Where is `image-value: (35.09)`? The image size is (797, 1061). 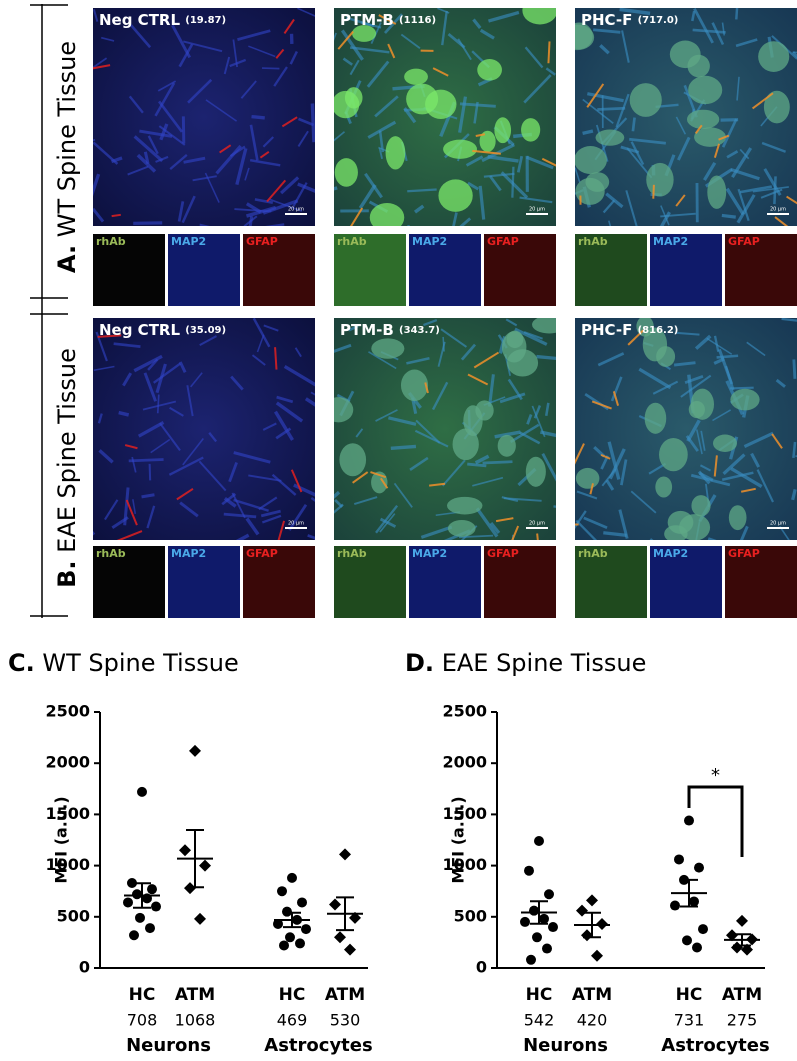 image-value: (35.09) is located at coordinates (205, 330).